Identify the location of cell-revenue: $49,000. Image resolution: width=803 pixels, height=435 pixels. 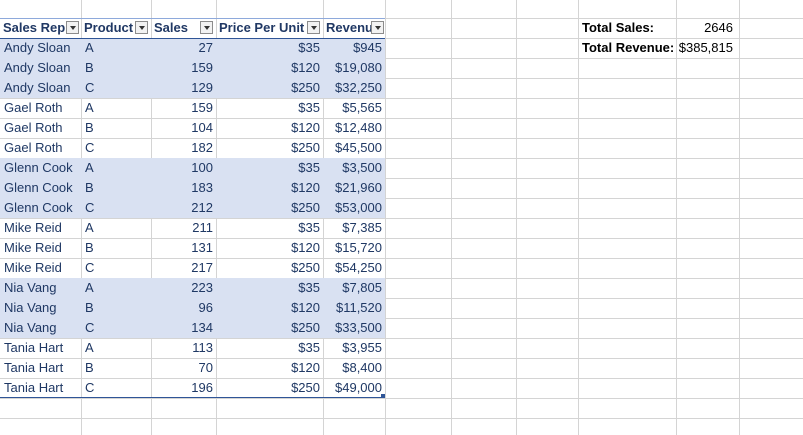
(358, 387).